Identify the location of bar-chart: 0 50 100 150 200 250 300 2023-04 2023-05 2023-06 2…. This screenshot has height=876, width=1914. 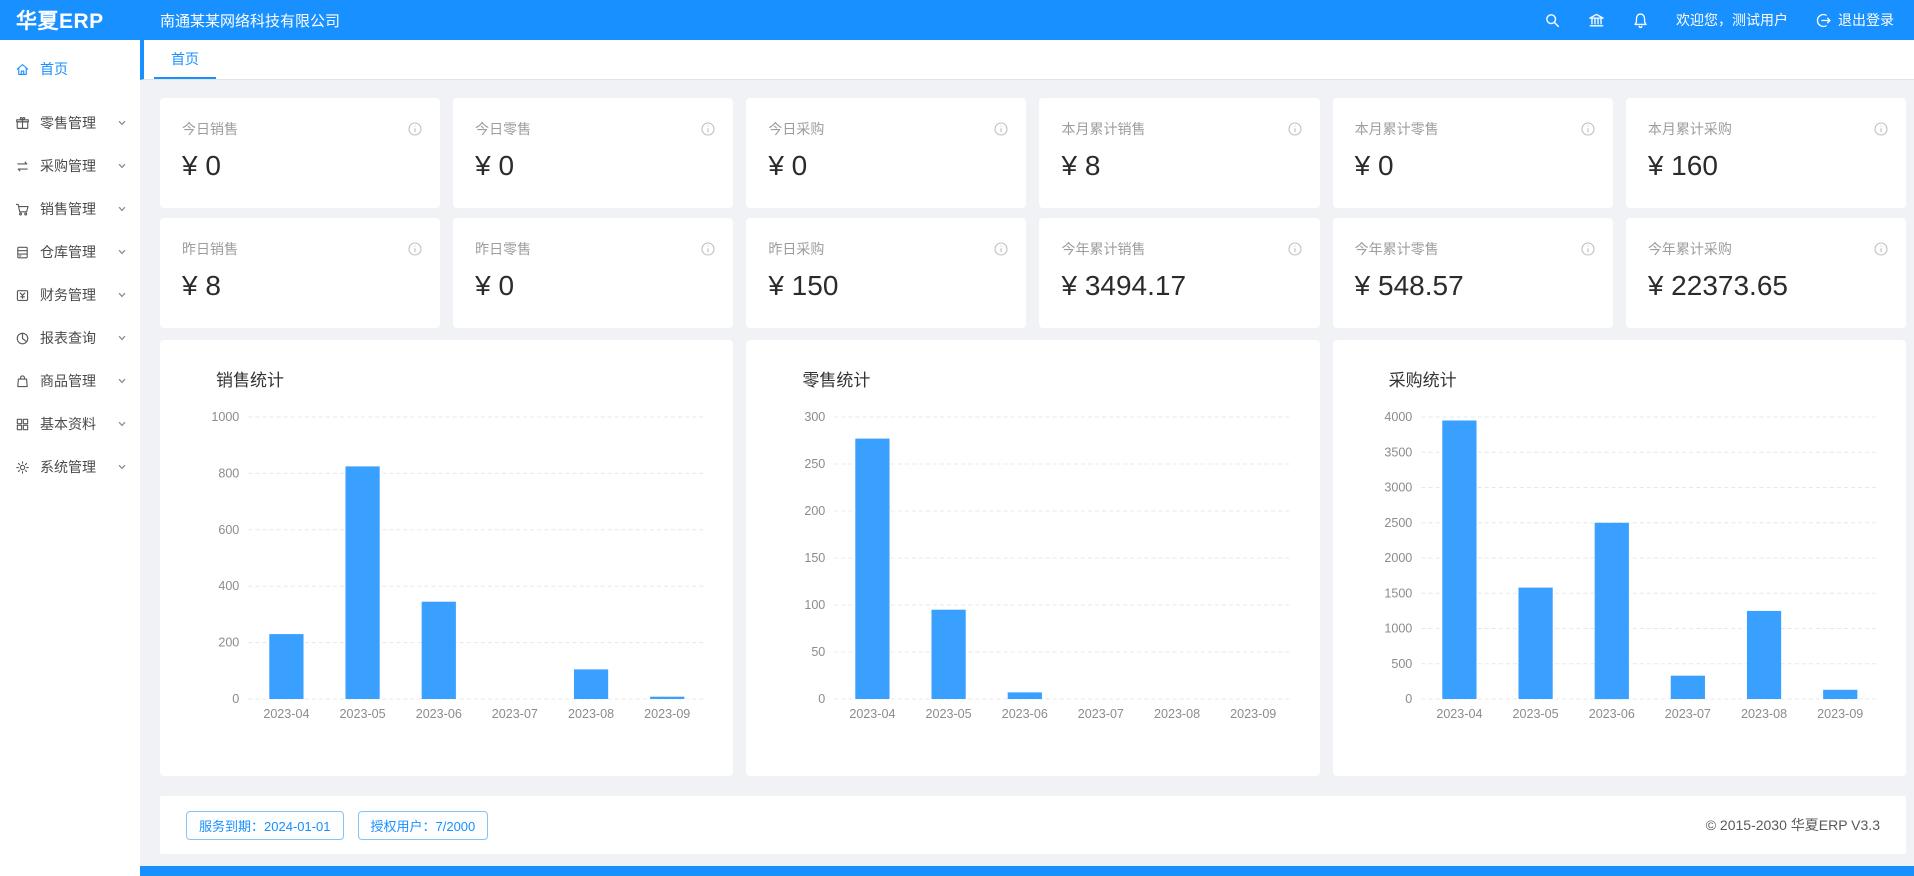
(1048, 565).